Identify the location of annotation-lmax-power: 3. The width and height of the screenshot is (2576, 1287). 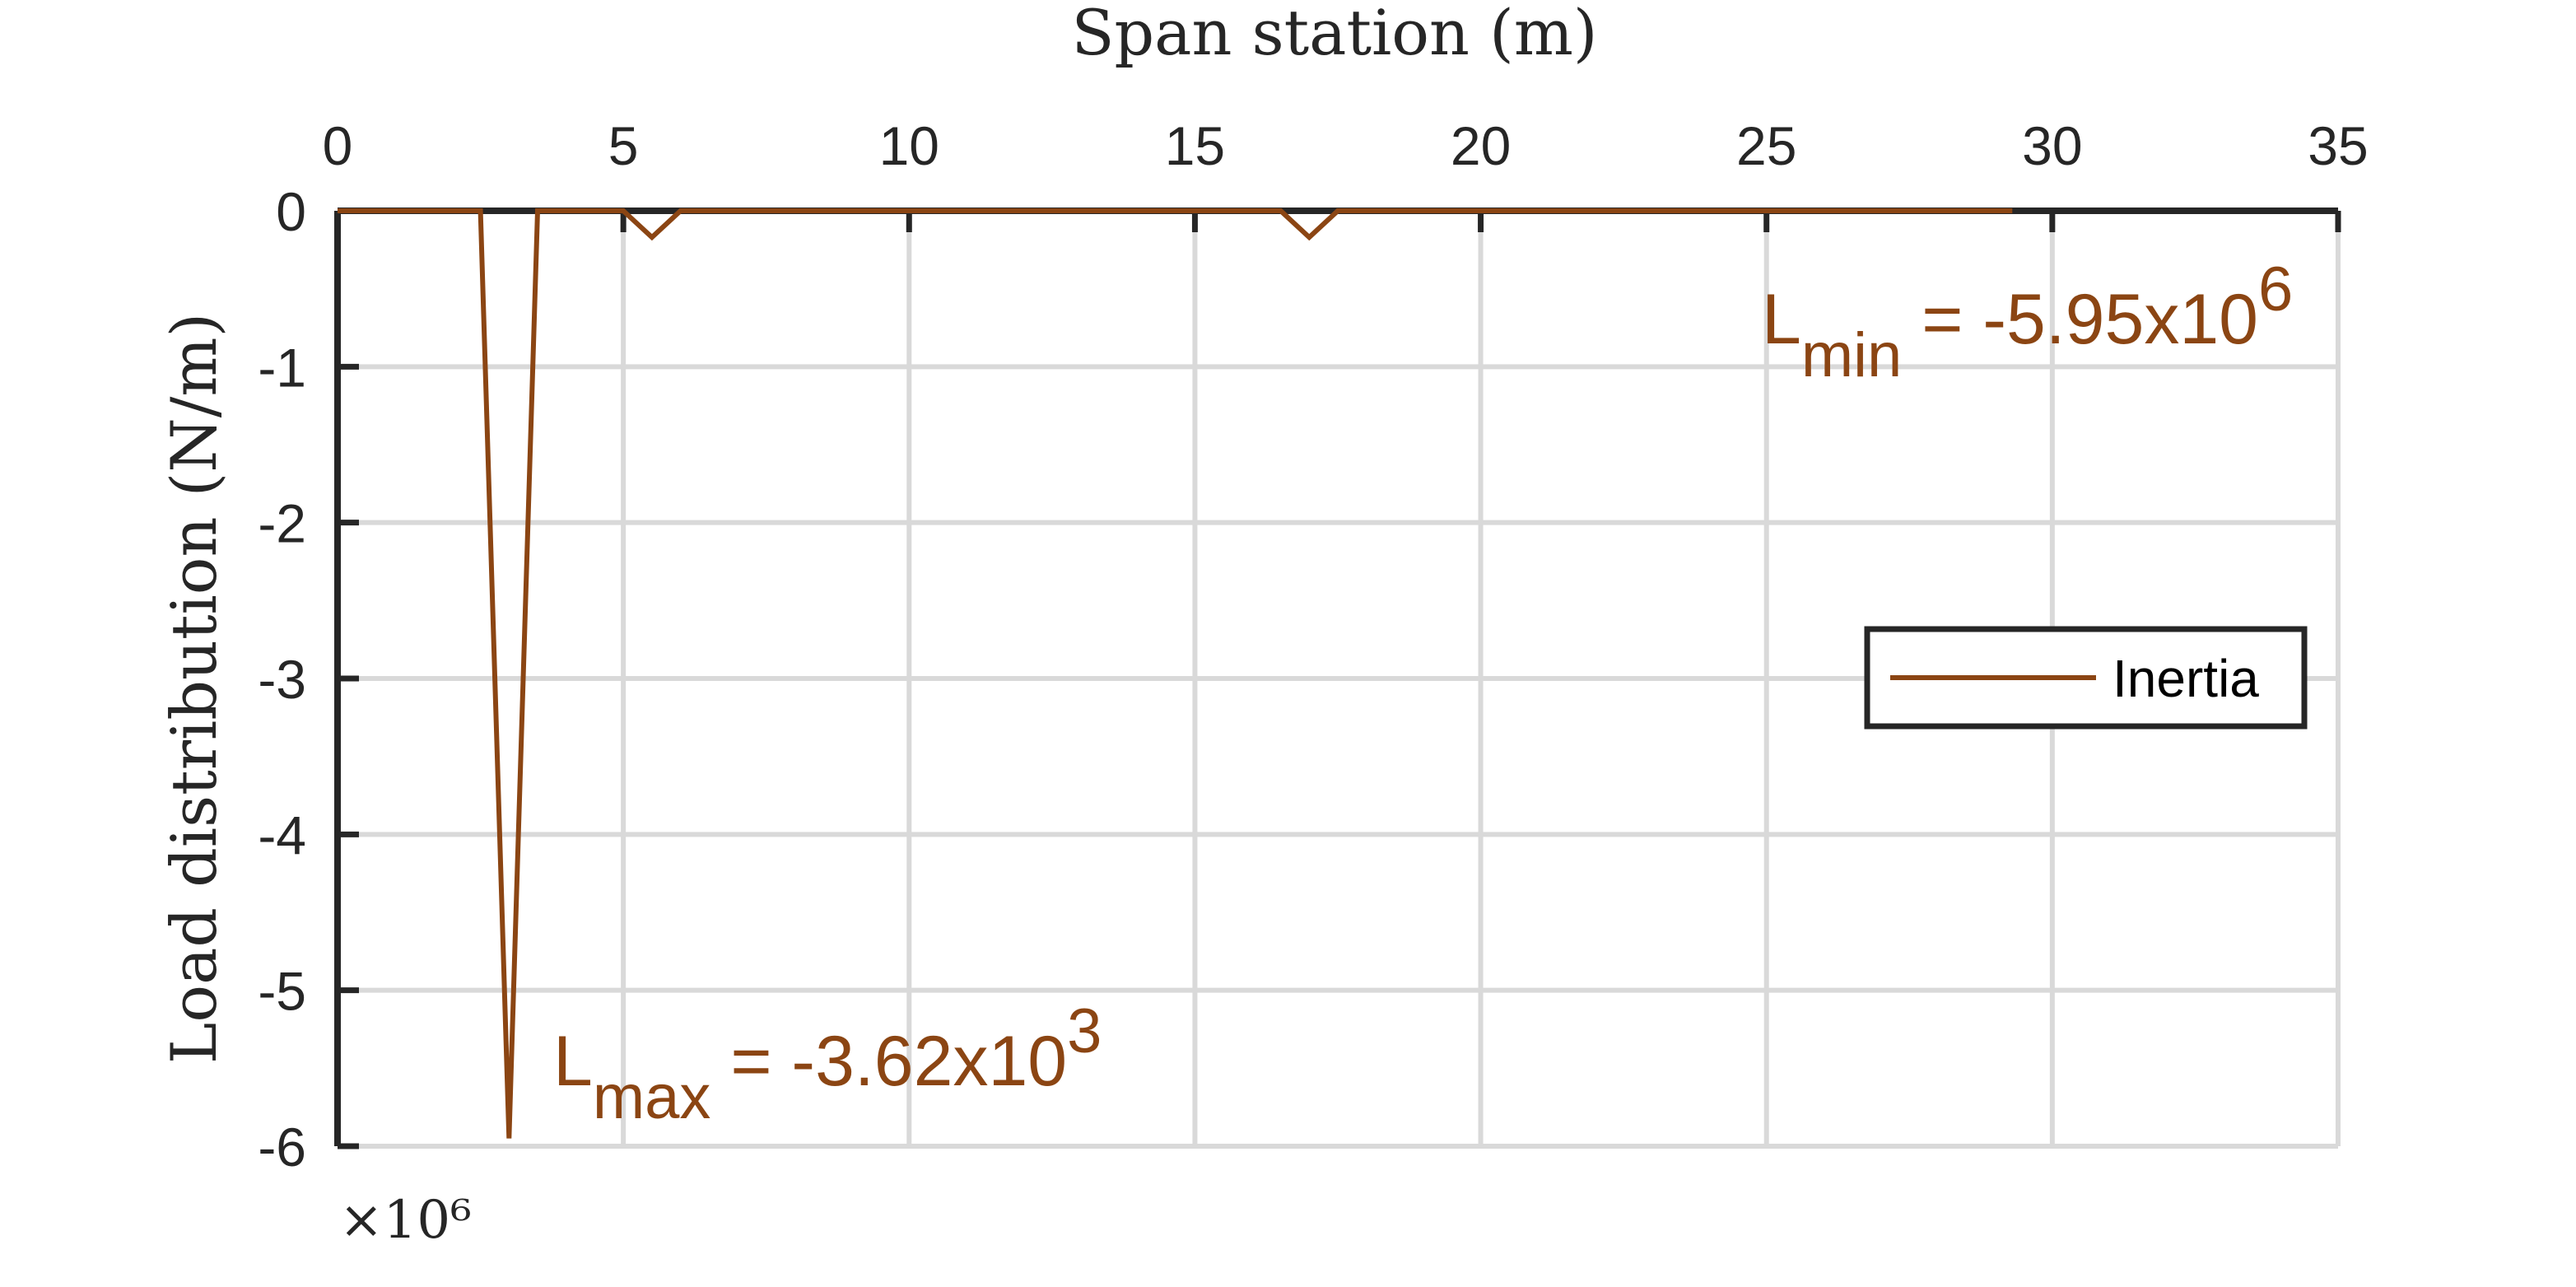
(1084, 1031).